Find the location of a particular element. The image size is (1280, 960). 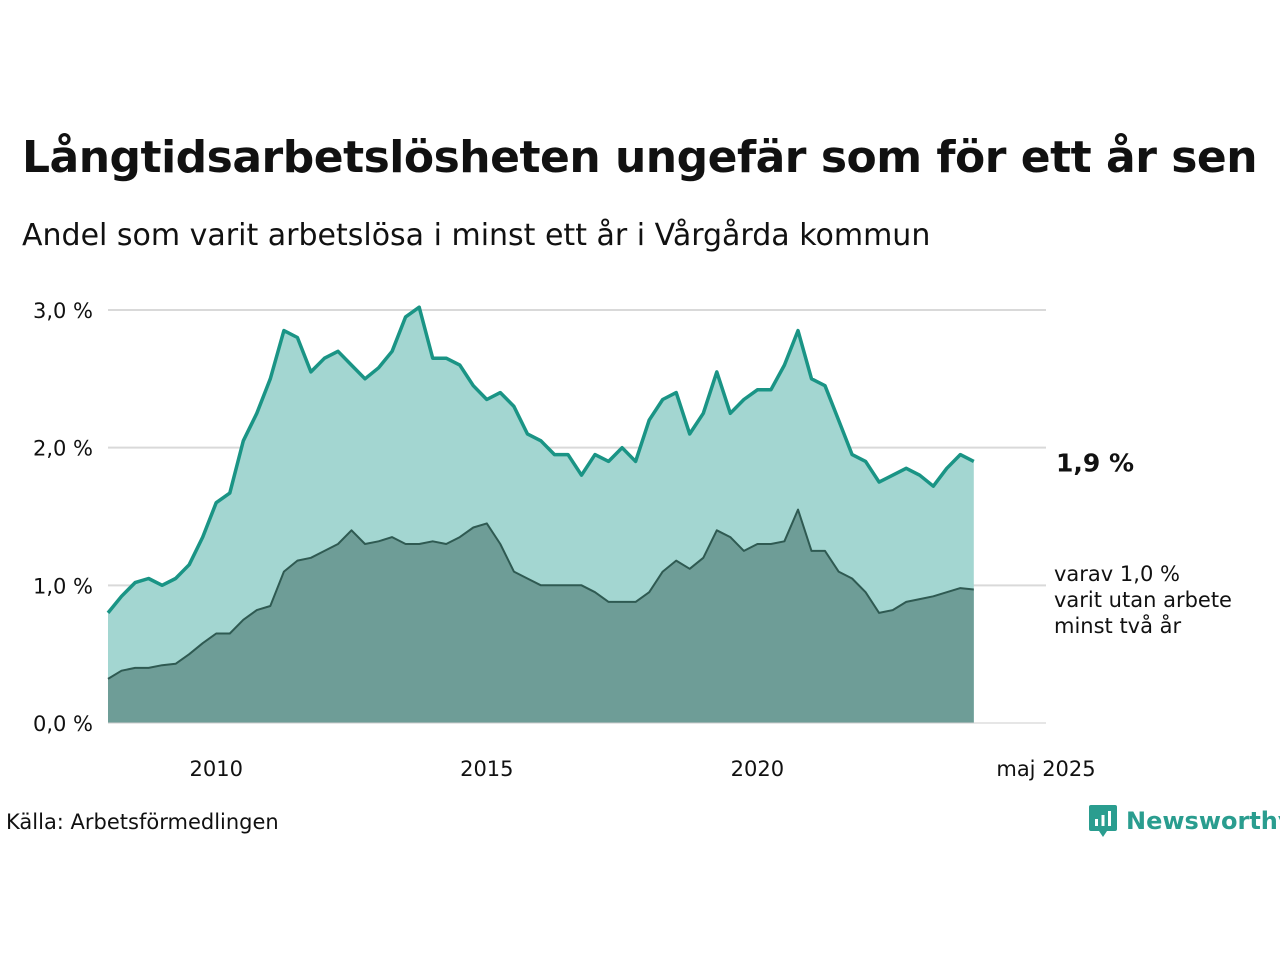

x-tick-label: 2010 is located at coordinates (216, 769).